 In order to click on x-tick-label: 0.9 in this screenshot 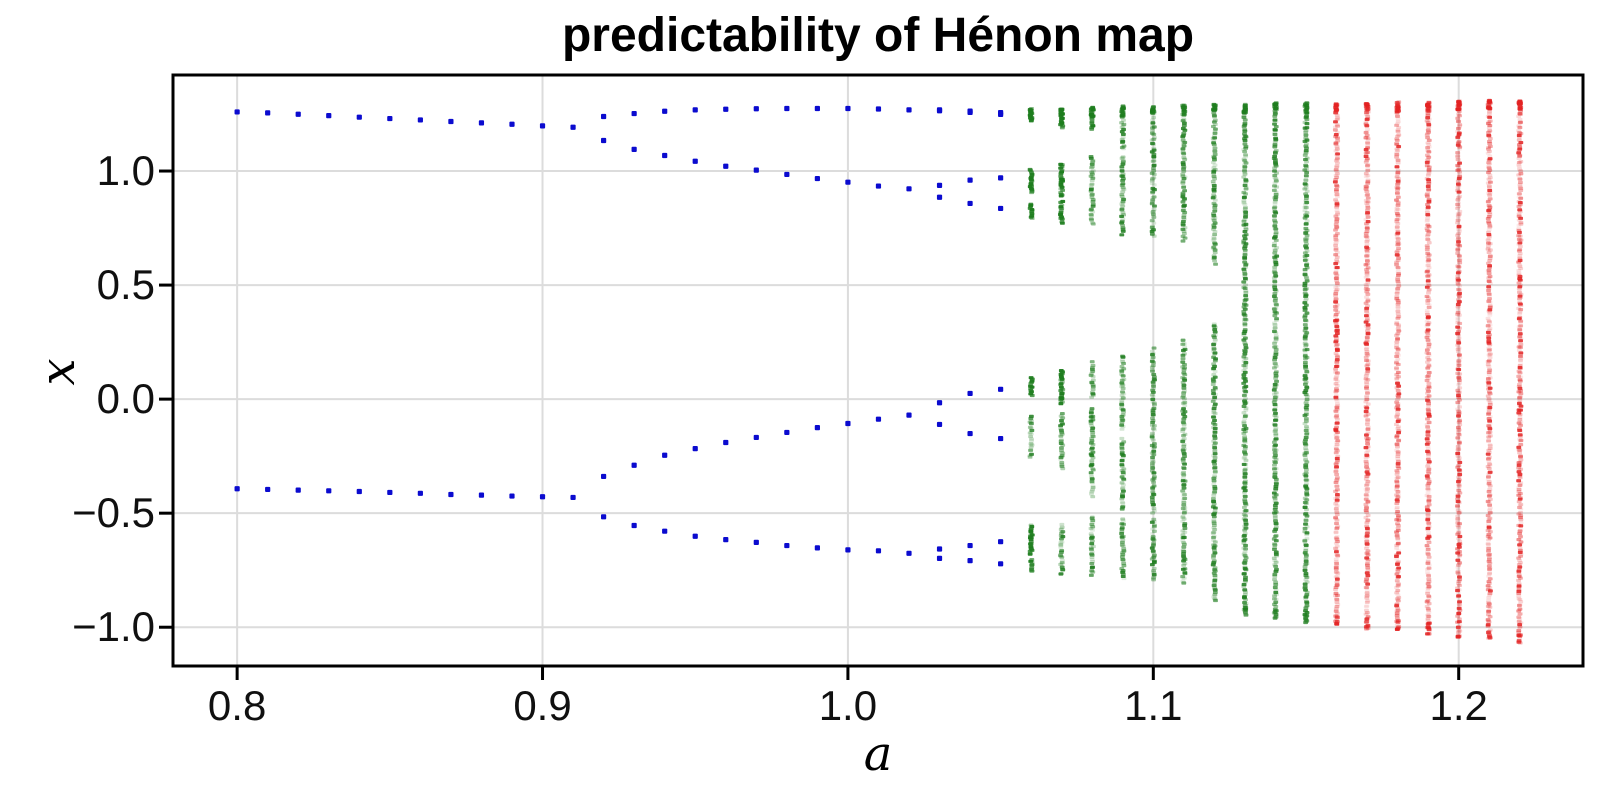, I will do `click(542, 705)`.